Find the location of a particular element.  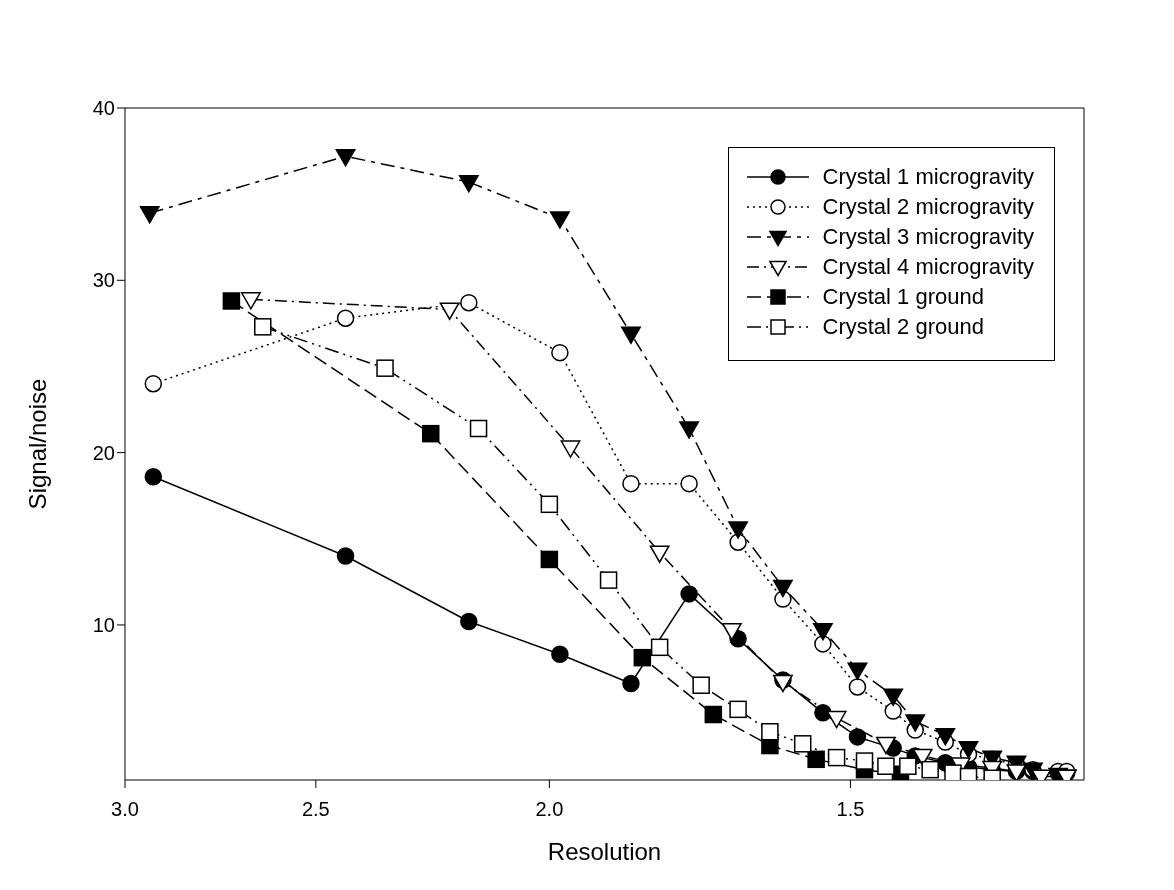

x-tick-label: 1.5 is located at coordinates (850, 809).